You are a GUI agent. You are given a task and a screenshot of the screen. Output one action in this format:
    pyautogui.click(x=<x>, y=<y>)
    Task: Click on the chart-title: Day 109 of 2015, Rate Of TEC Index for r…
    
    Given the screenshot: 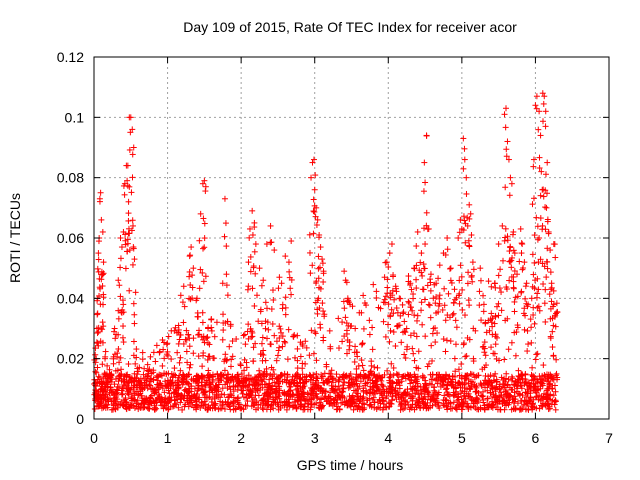 What is the action you would take?
    pyautogui.click(x=350, y=27)
    